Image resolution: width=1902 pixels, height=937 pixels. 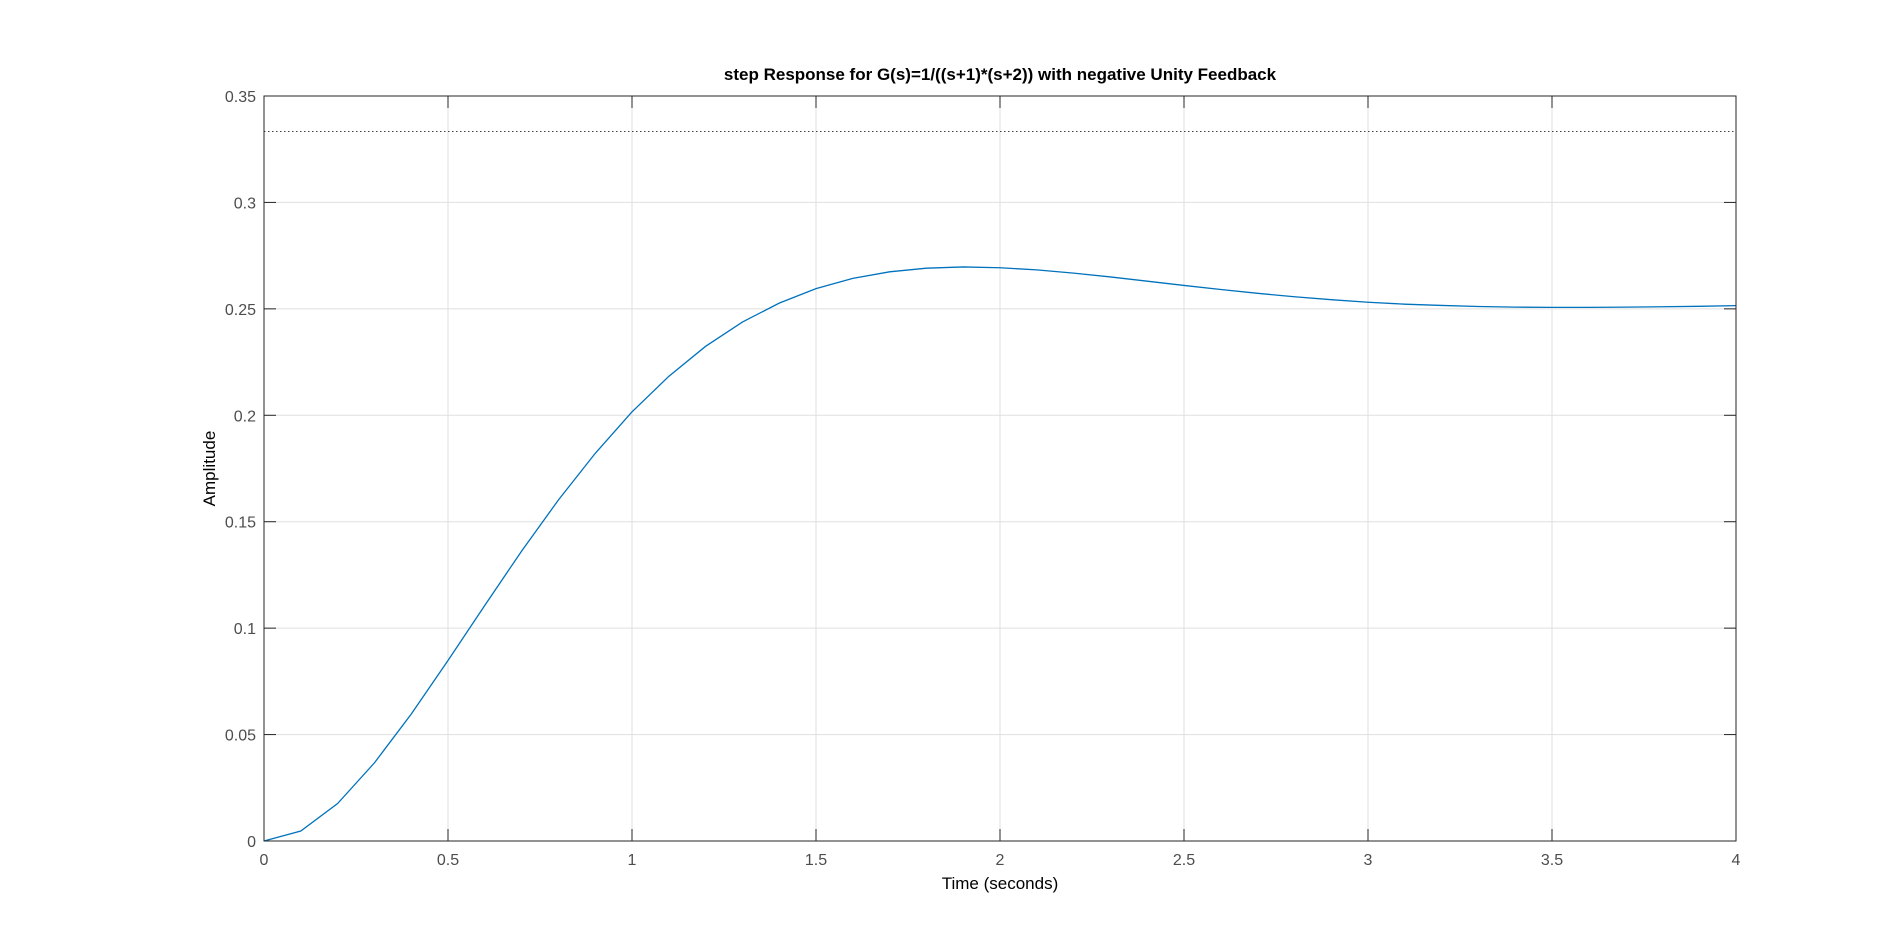 I want to click on y-tick-label: 0.15, so click(x=240, y=523).